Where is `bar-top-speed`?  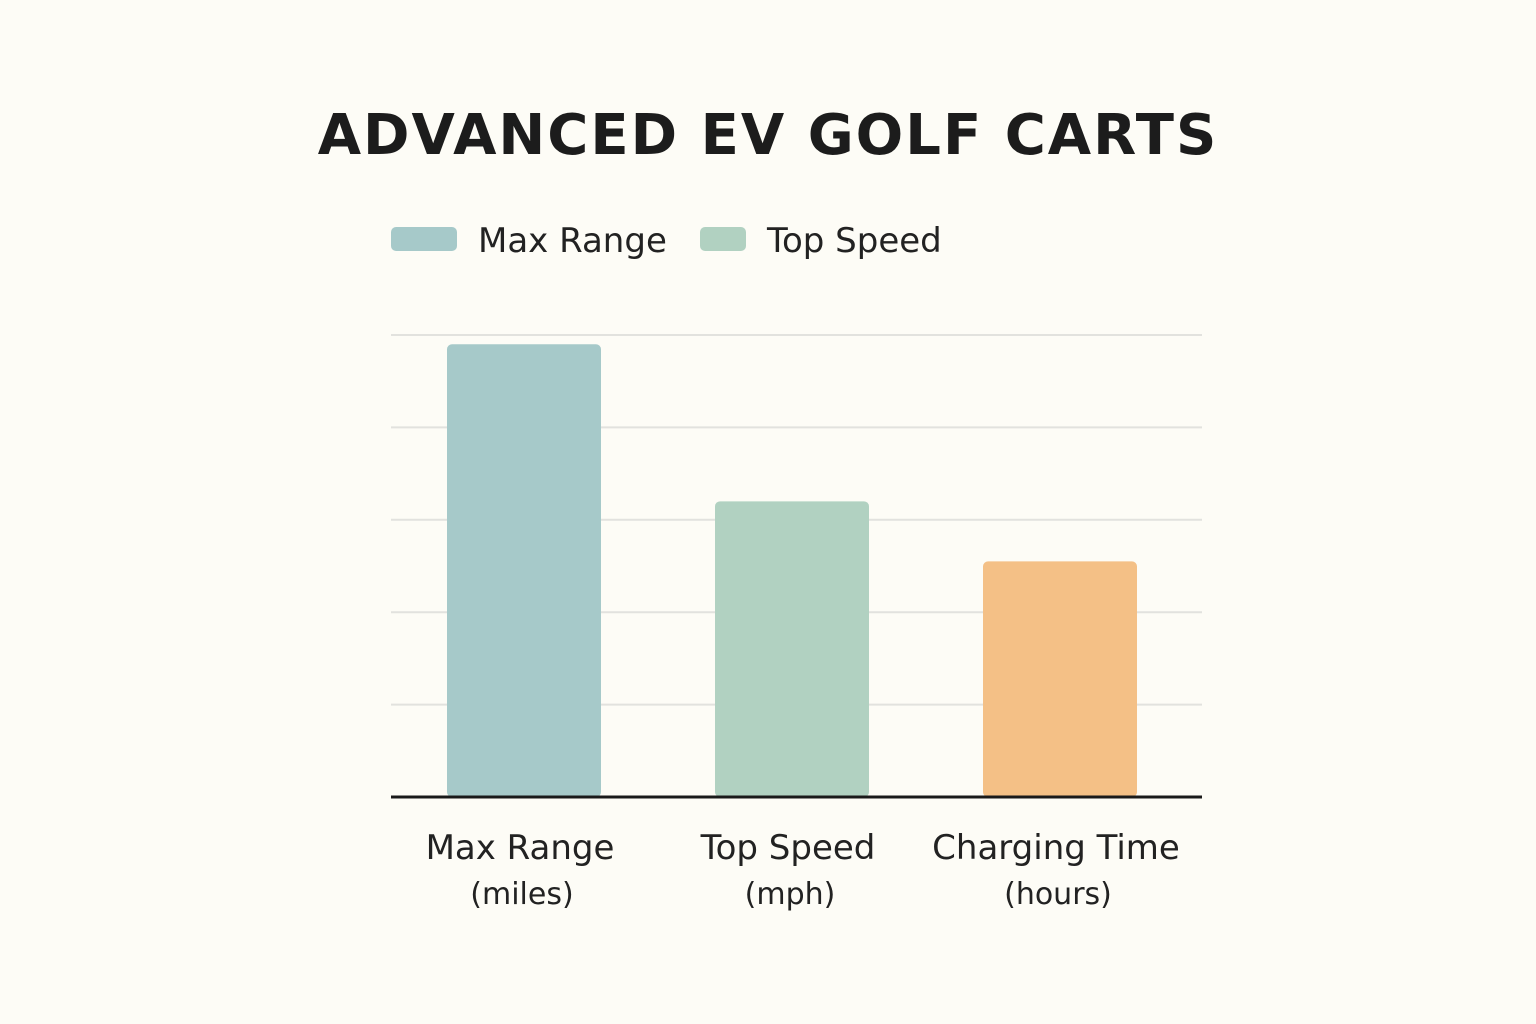
bar-top-speed is located at coordinates (792, 649).